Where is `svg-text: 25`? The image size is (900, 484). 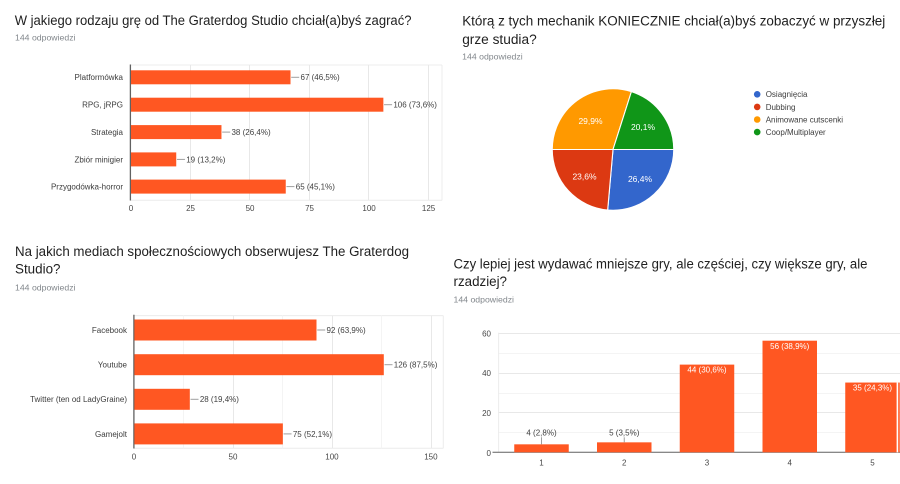
svg-text: 25 is located at coordinates (190, 208).